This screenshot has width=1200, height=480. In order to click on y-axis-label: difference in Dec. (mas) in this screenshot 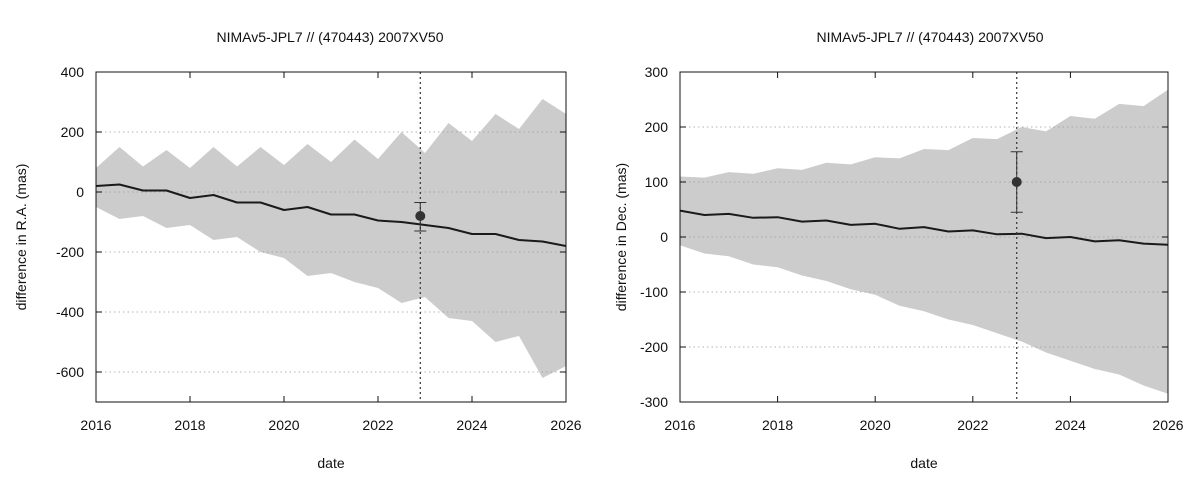, I will do `click(621, 237)`.